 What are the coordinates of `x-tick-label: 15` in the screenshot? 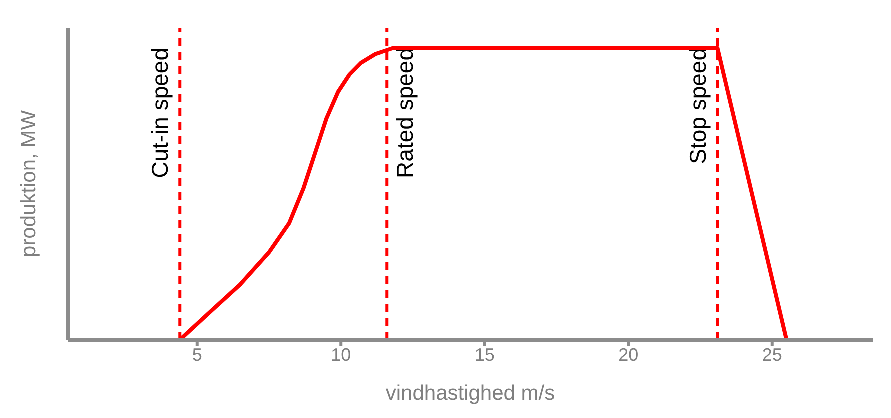 It's located at (484, 354).